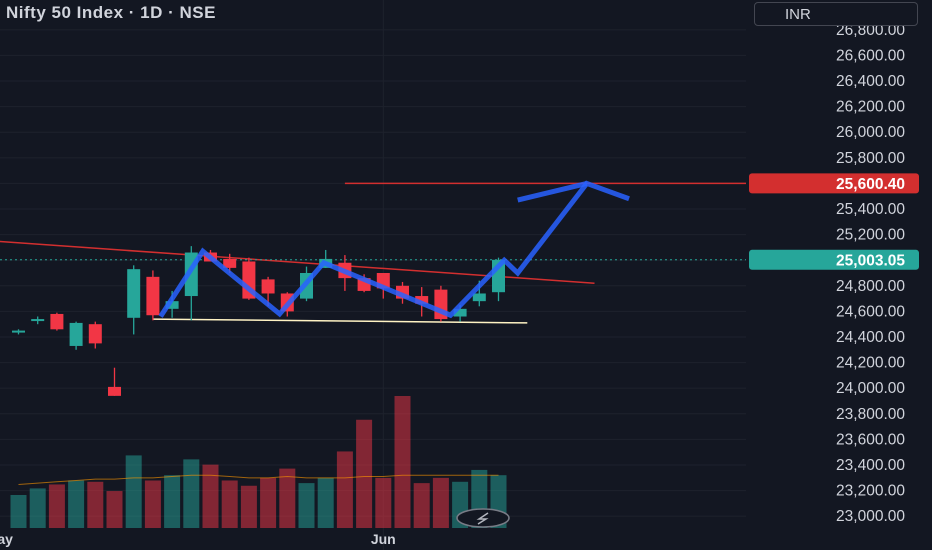  Describe the element at coordinates (340, 321) in the screenshot. I see `support-line` at that location.